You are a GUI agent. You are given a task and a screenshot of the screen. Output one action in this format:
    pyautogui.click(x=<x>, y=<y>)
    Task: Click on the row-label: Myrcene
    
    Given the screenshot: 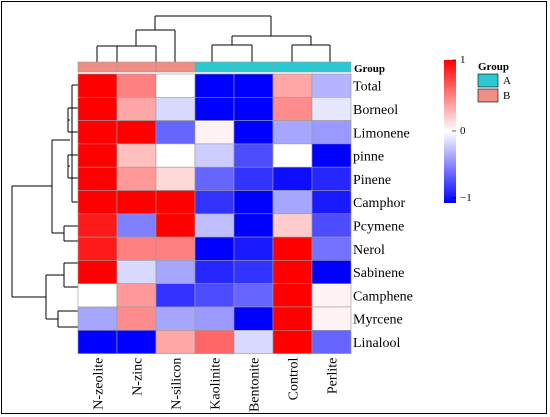 What is the action you would take?
    pyautogui.click(x=378, y=320)
    